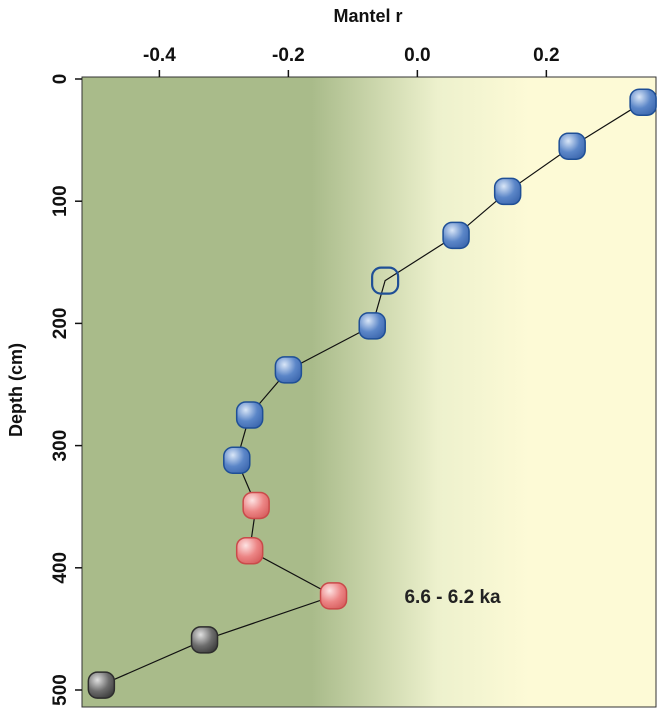  What do you see at coordinates (60, 568) in the screenshot?
I see `y-tick-label: 400` at bounding box center [60, 568].